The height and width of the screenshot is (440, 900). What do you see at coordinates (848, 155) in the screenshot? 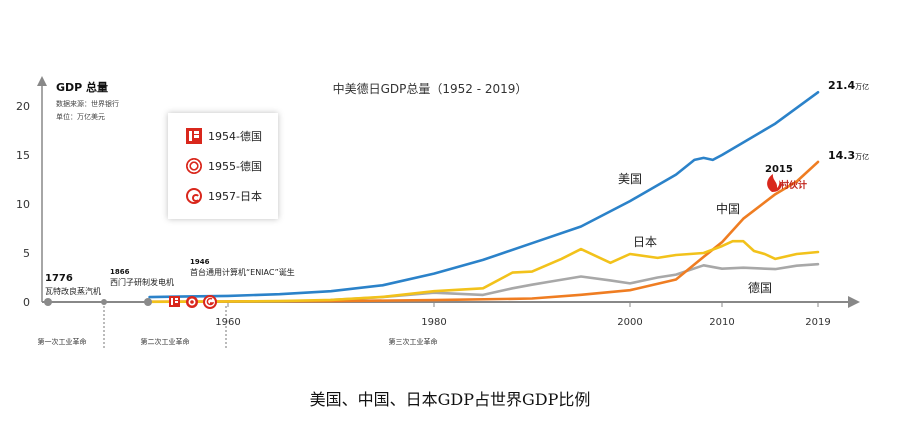
I see `end-value-china: 14.3万亿` at bounding box center [848, 155].